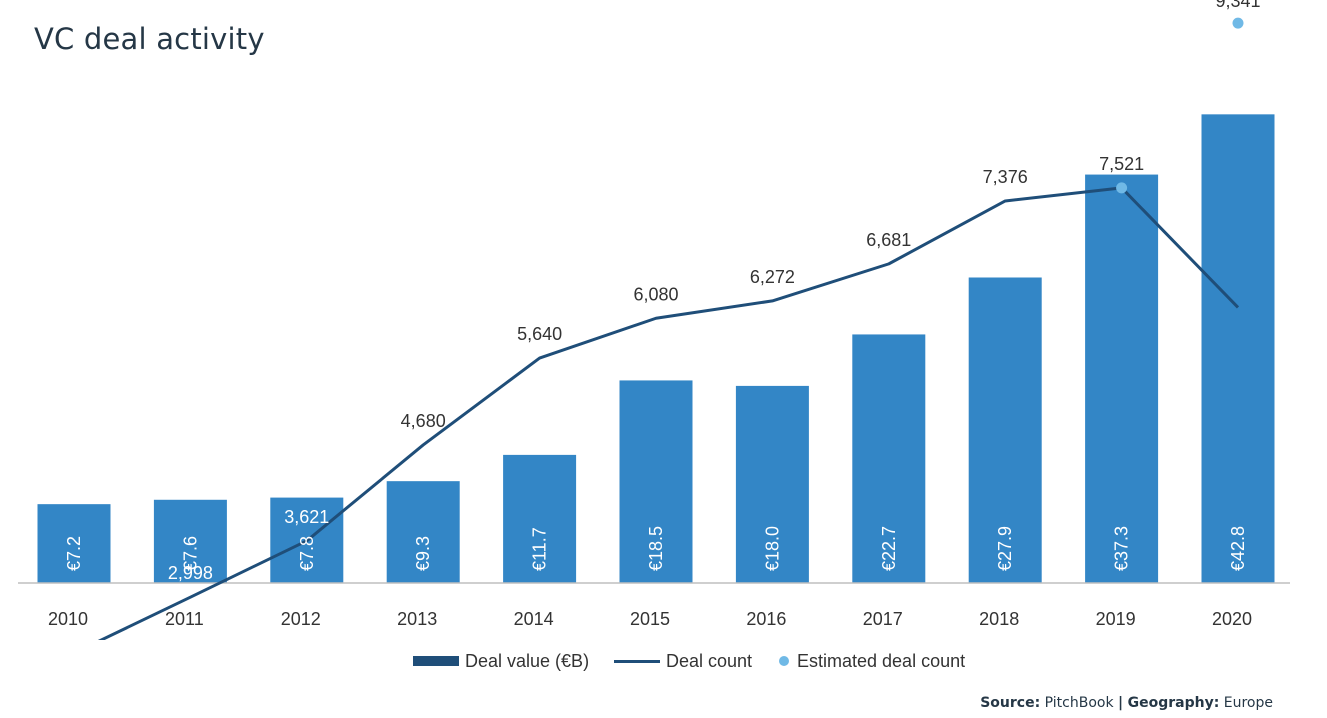 Image resolution: width=1327 pixels, height=718 pixels. Describe the element at coordinates (417, 619) in the screenshot. I see `x-tick-2013: 2013` at that location.